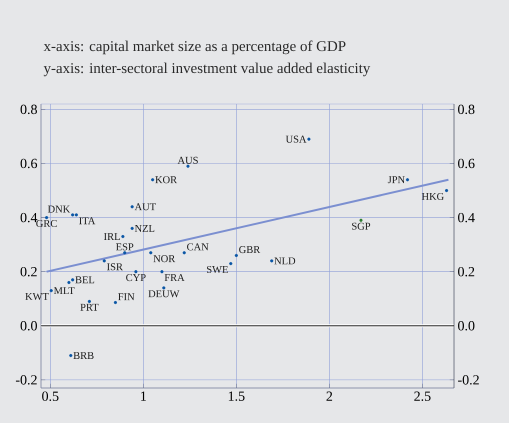 Image resolution: width=509 pixels, height=423 pixels. What do you see at coordinates (188, 160) in the screenshot?
I see `annotation: AUS` at bounding box center [188, 160].